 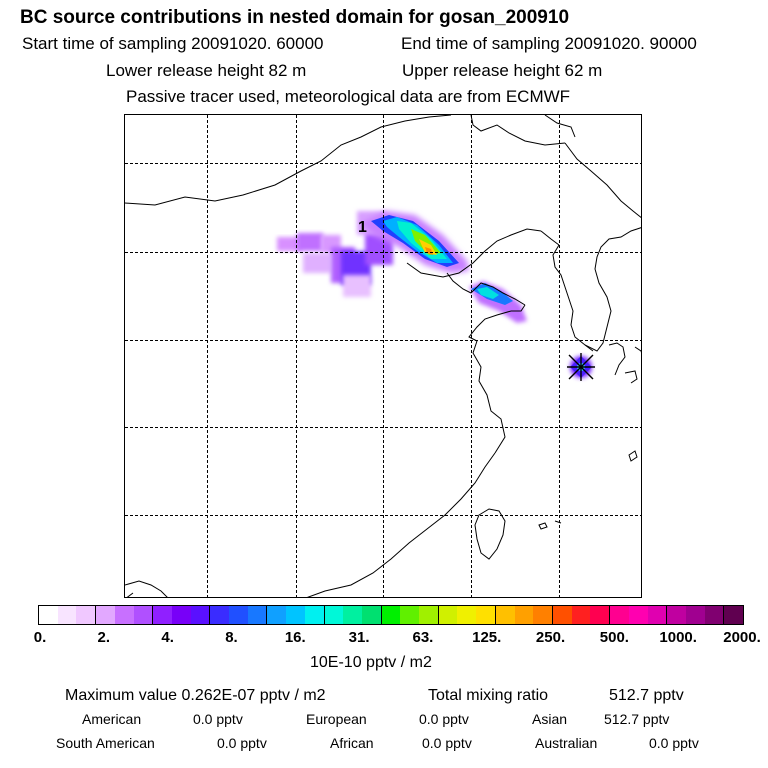 I want to click on colorbar-tick-label: 125., so click(x=487, y=637).